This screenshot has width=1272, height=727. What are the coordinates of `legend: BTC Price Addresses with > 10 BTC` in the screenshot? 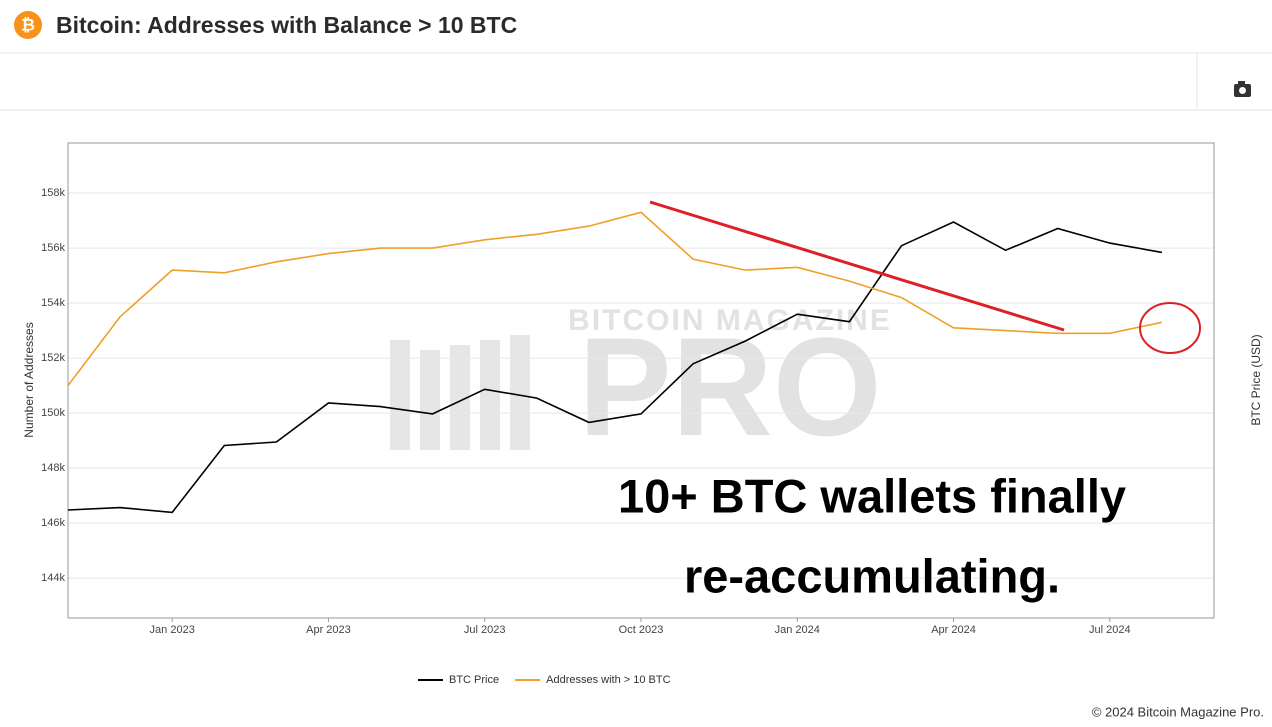 It's located at (544, 680).